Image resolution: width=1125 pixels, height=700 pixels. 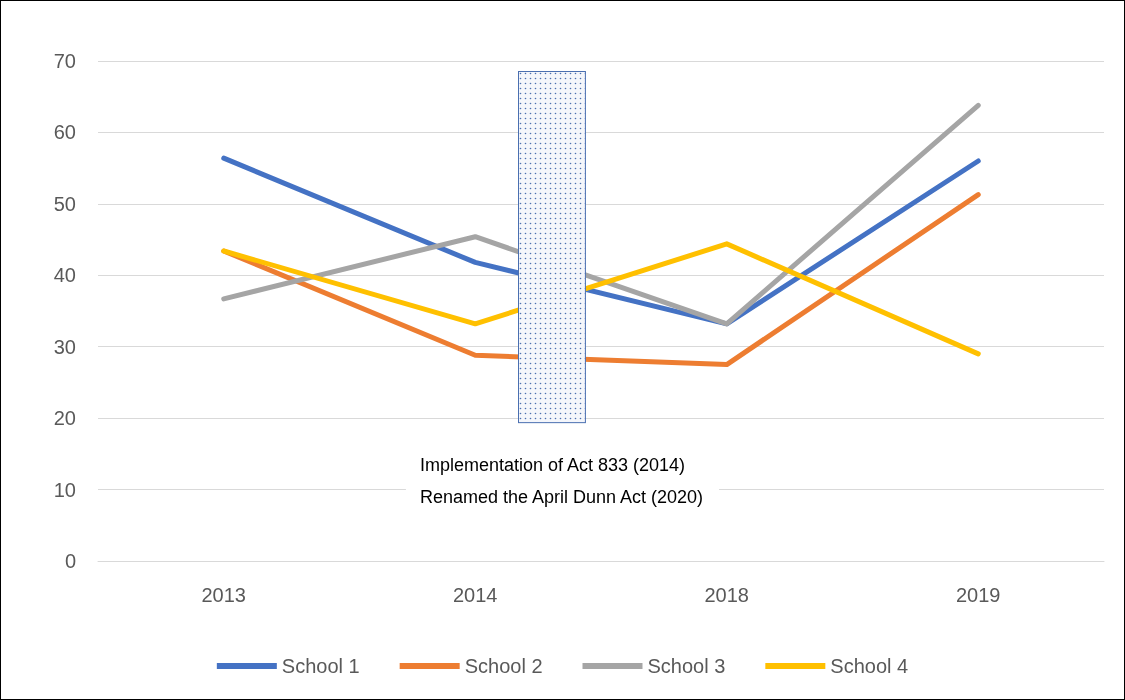 I want to click on y-tick-label: 60, so click(x=64, y=132).